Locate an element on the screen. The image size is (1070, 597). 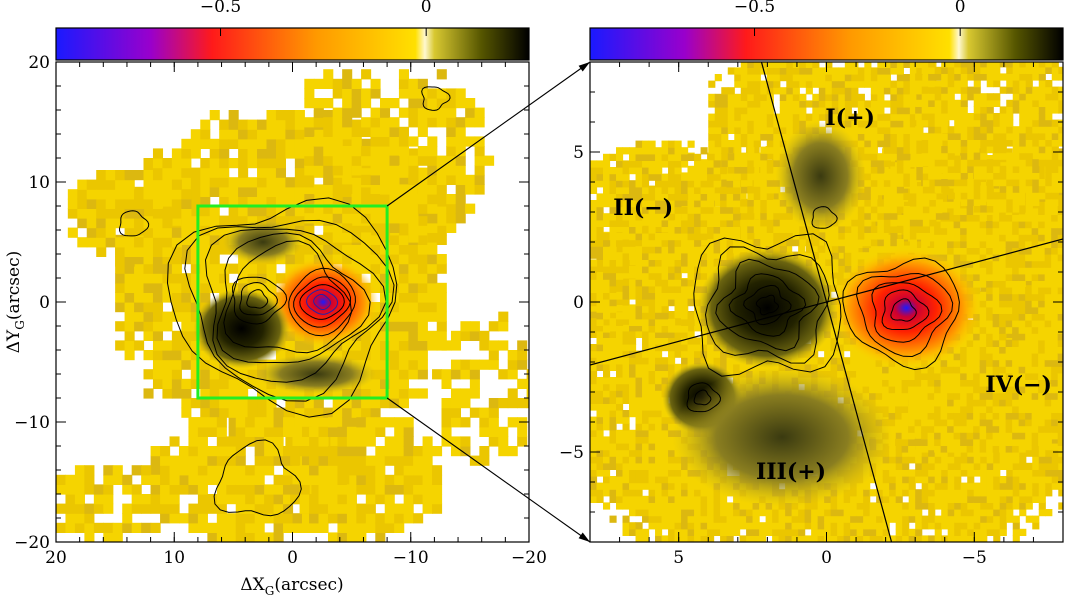
y-tick-label: −10 is located at coordinates (32, 423).